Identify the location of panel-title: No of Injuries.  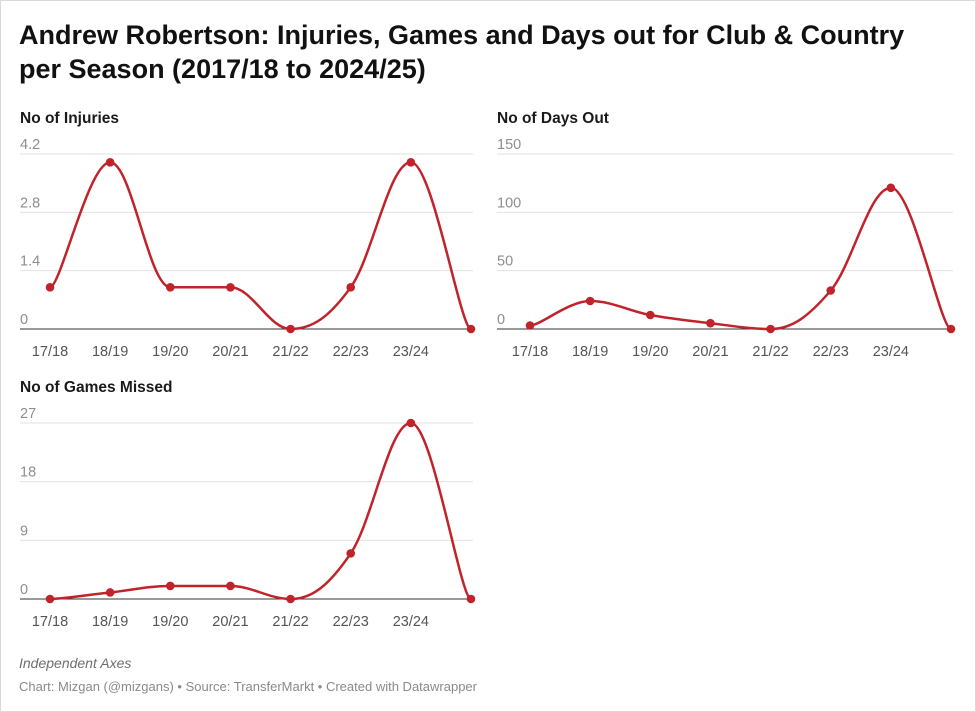
(70, 118).